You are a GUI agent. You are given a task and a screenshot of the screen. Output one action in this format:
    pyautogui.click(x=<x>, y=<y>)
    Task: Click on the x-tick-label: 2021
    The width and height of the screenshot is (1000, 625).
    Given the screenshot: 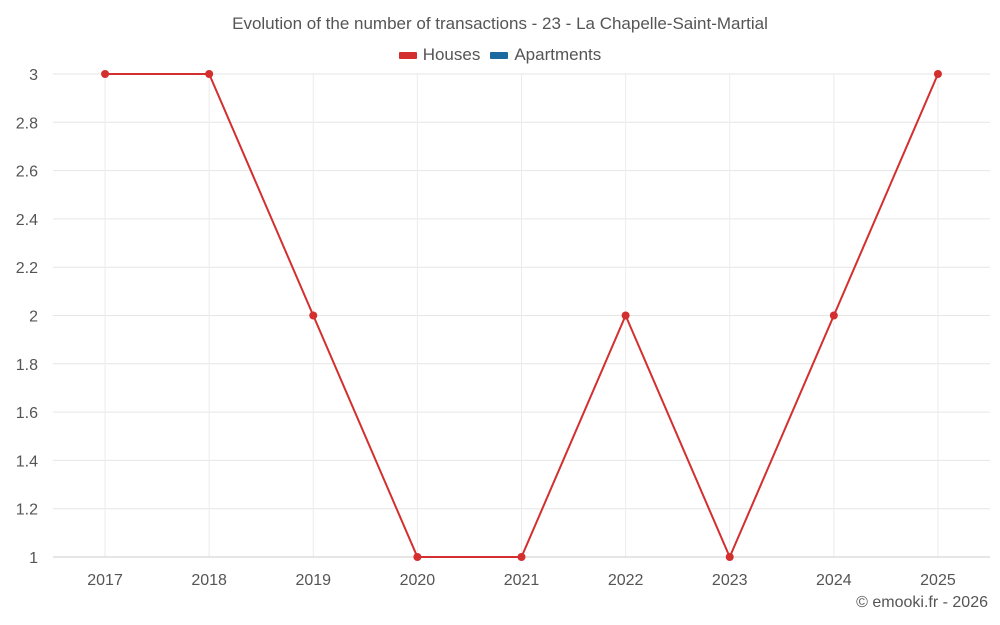 What is the action you would take?
    pyautogui.click(x=522, y=580)
    